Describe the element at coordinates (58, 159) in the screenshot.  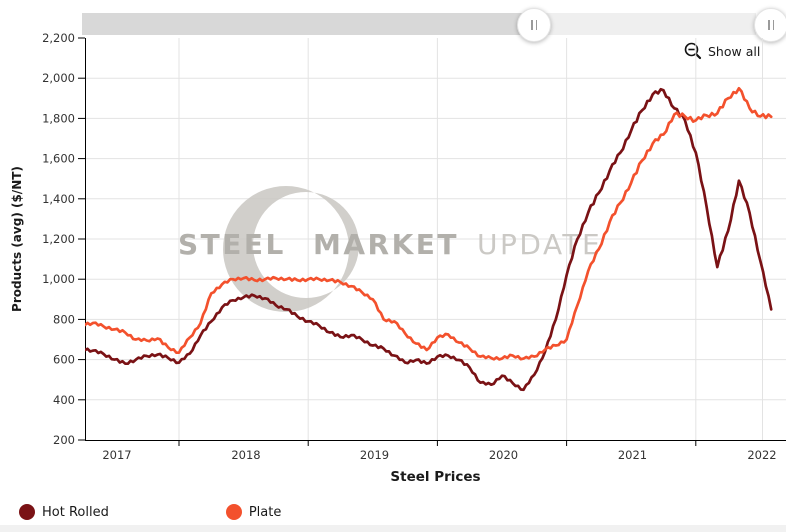
I see `y-tick-label: 1,600` at that location.